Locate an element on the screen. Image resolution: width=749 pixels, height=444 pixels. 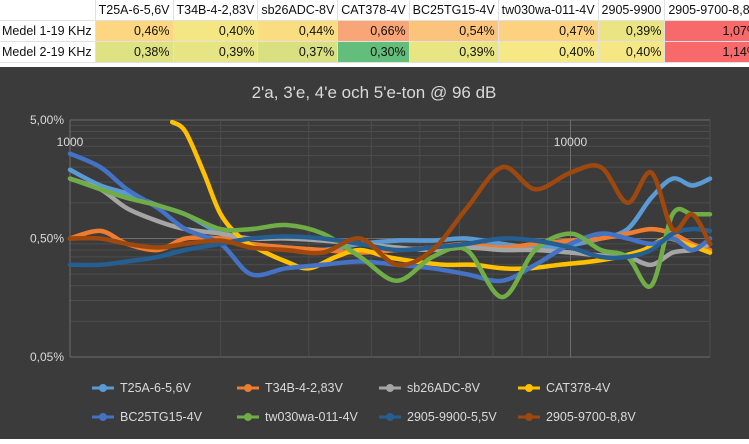
legend-item: T25A-6-5,6V is located at coordinates (142, 388).